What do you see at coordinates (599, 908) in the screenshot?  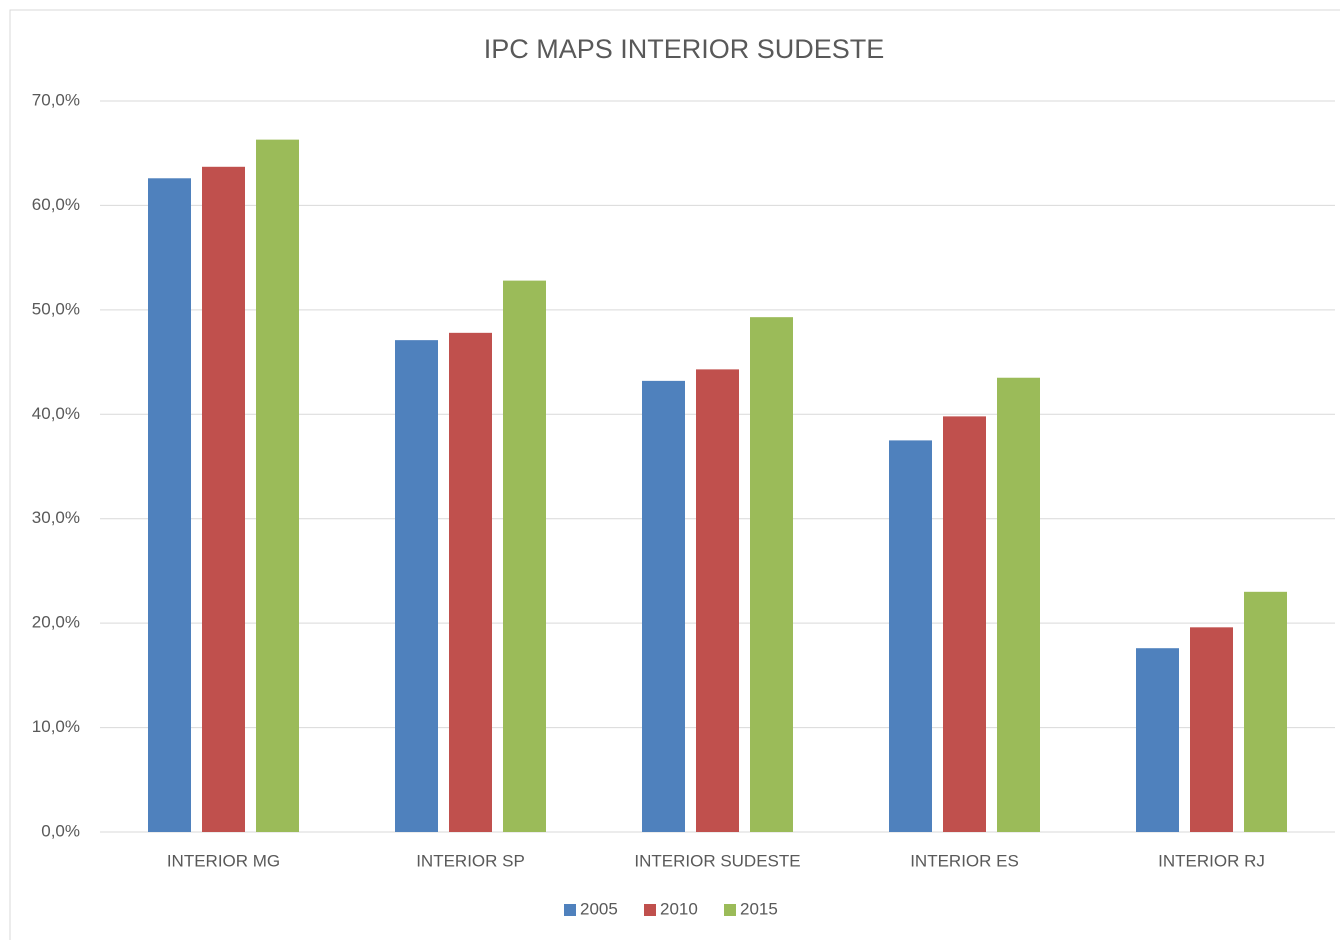 I see `legend-label: 2005` at bounding box center [599, 908].